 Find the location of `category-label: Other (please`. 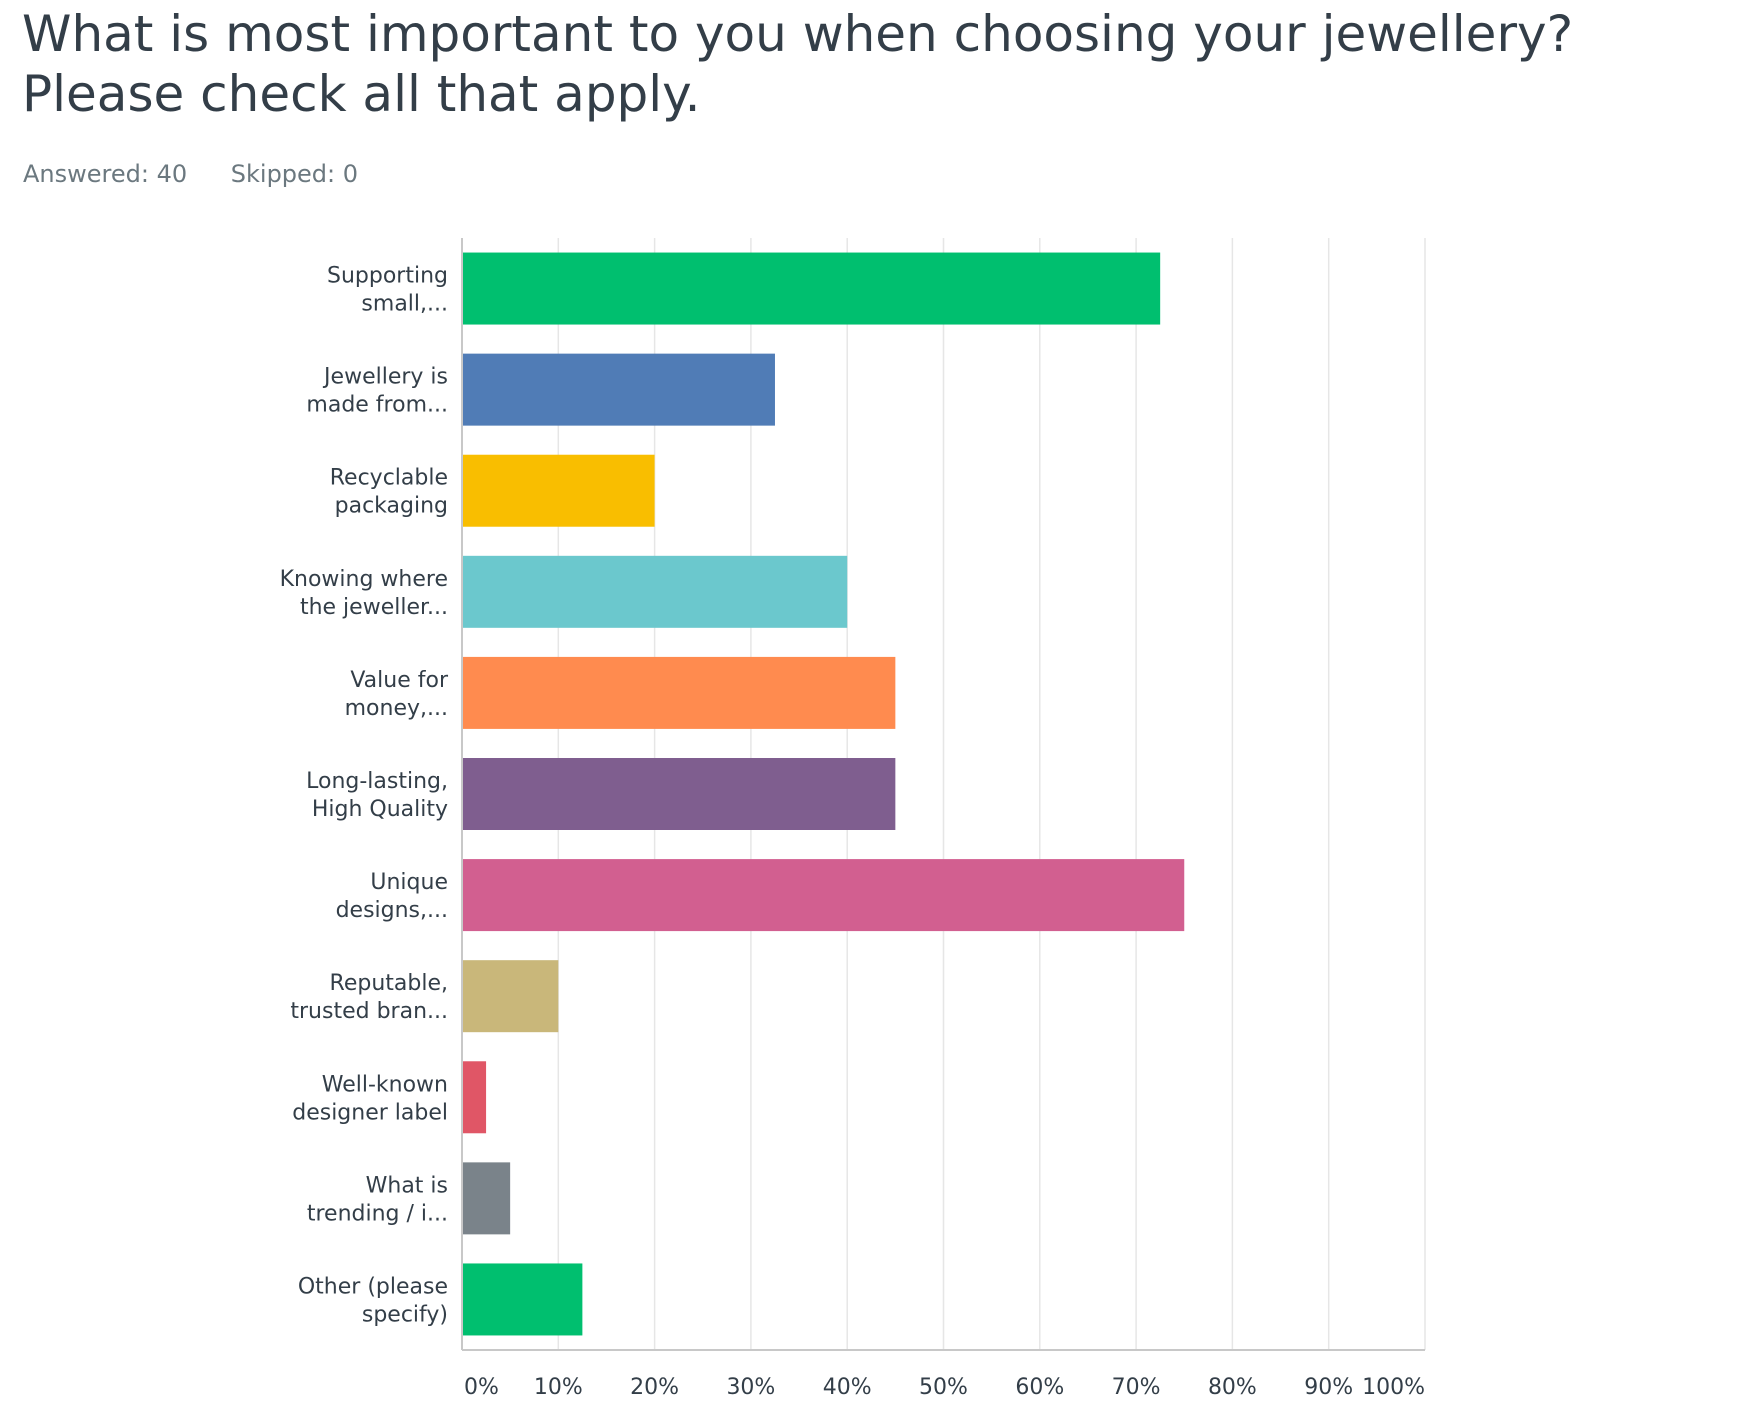

category-label: Other (please is located at coordinates (373, 1286).